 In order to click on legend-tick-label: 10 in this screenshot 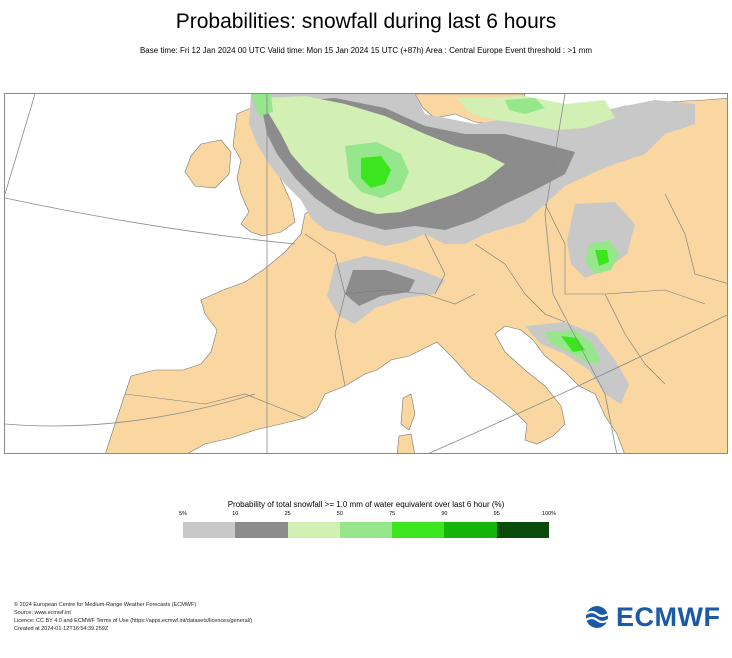, I will do `click(235, 514)`.